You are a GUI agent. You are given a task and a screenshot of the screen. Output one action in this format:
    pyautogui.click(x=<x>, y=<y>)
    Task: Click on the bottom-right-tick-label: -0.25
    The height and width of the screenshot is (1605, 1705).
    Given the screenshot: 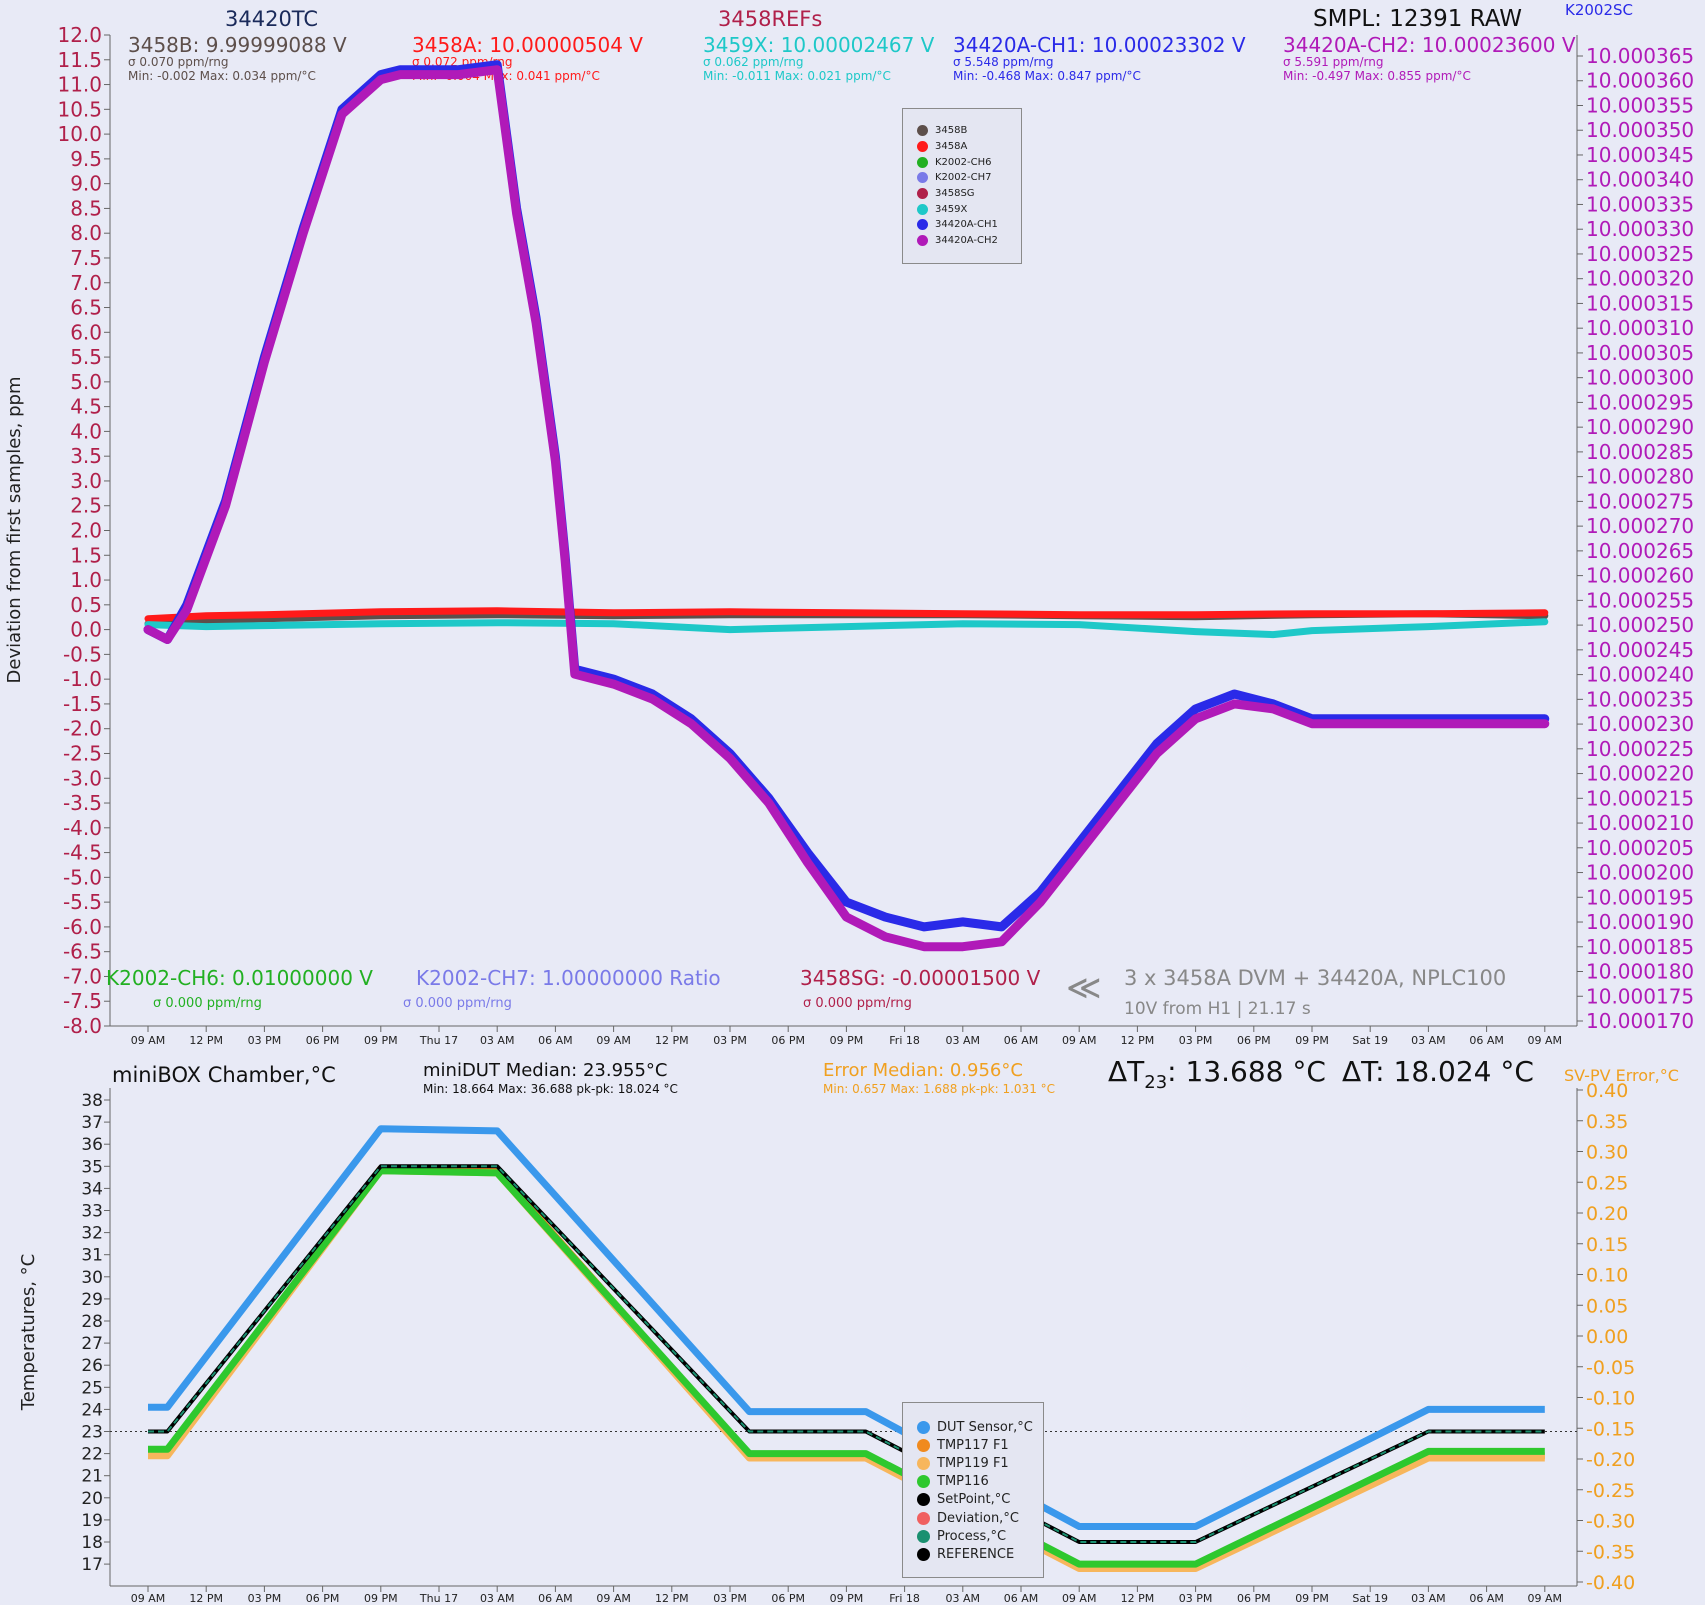 What is the action you would take?
    pyautogui.click(x=1610, y=1491)
    